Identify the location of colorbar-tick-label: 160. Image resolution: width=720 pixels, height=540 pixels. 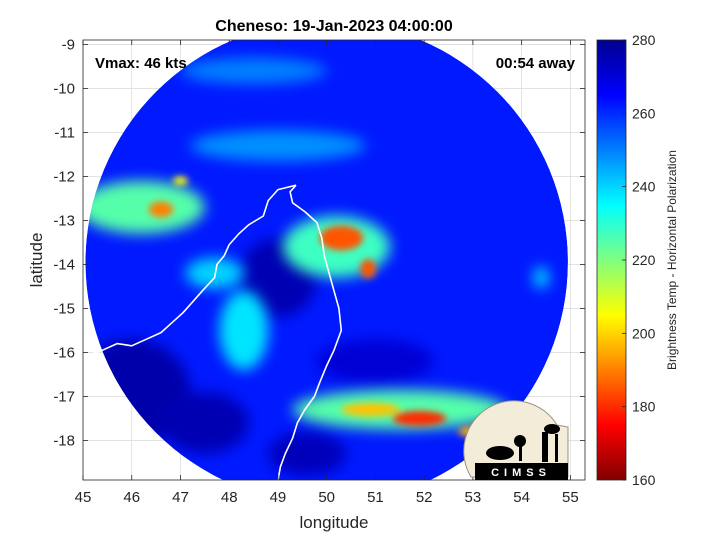
(644, 480).